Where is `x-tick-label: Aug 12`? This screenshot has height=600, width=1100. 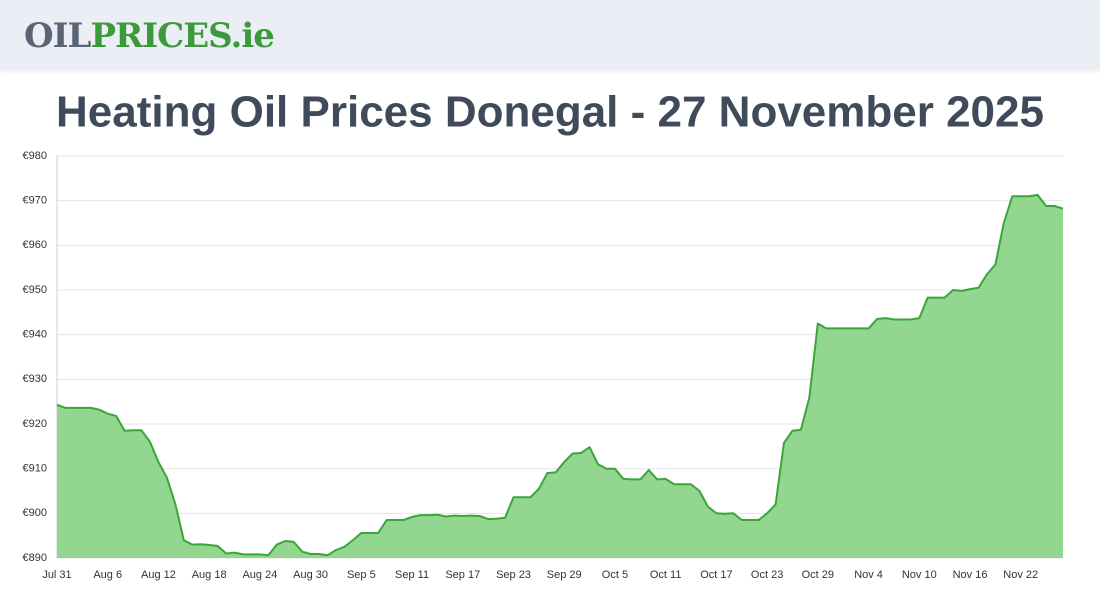 x-tick-label: Aug 12 is located at coordinates (158, 575).